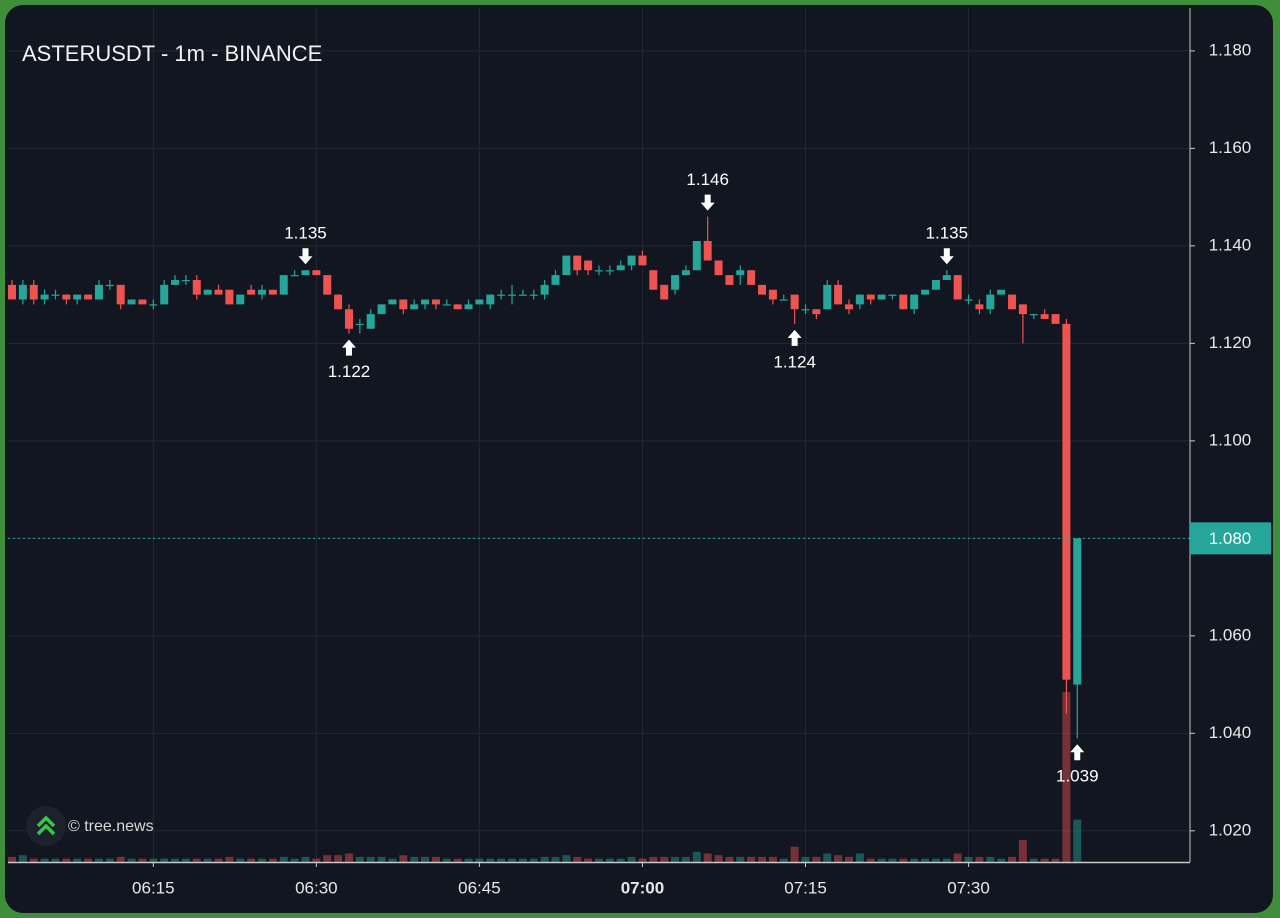  Describe the element at coordinates (1077, 776) in the screenshot. I see `annotation-label: 1.039` at that location.